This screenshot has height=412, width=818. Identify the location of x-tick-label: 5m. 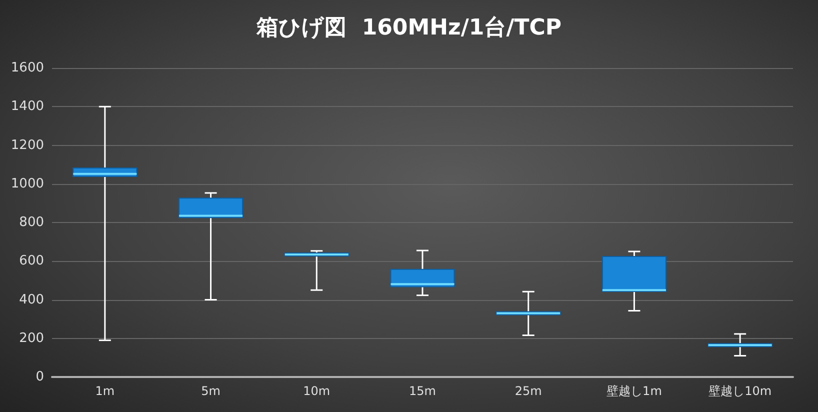
(210, 391).